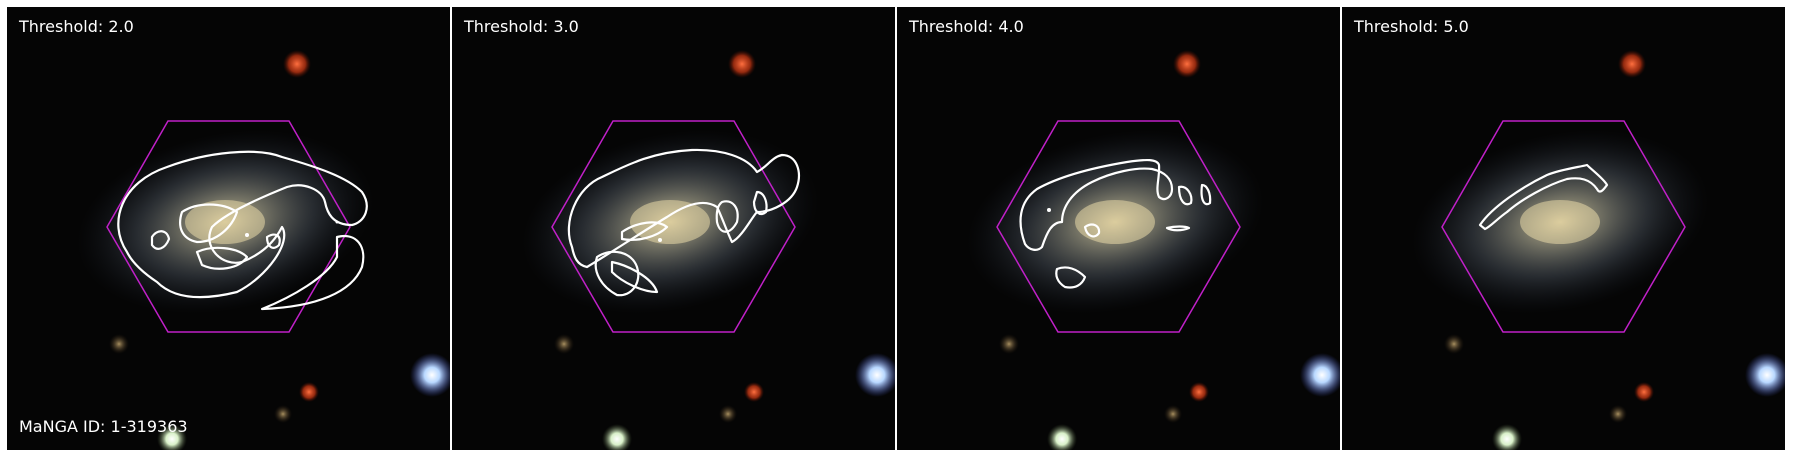 This screenshot has width=1800, height=457. What do you see at coordinates (76, 26) in the screenshot?
I see `threshold-label: Threshold: 2.0` at bounding box center [76, 26].